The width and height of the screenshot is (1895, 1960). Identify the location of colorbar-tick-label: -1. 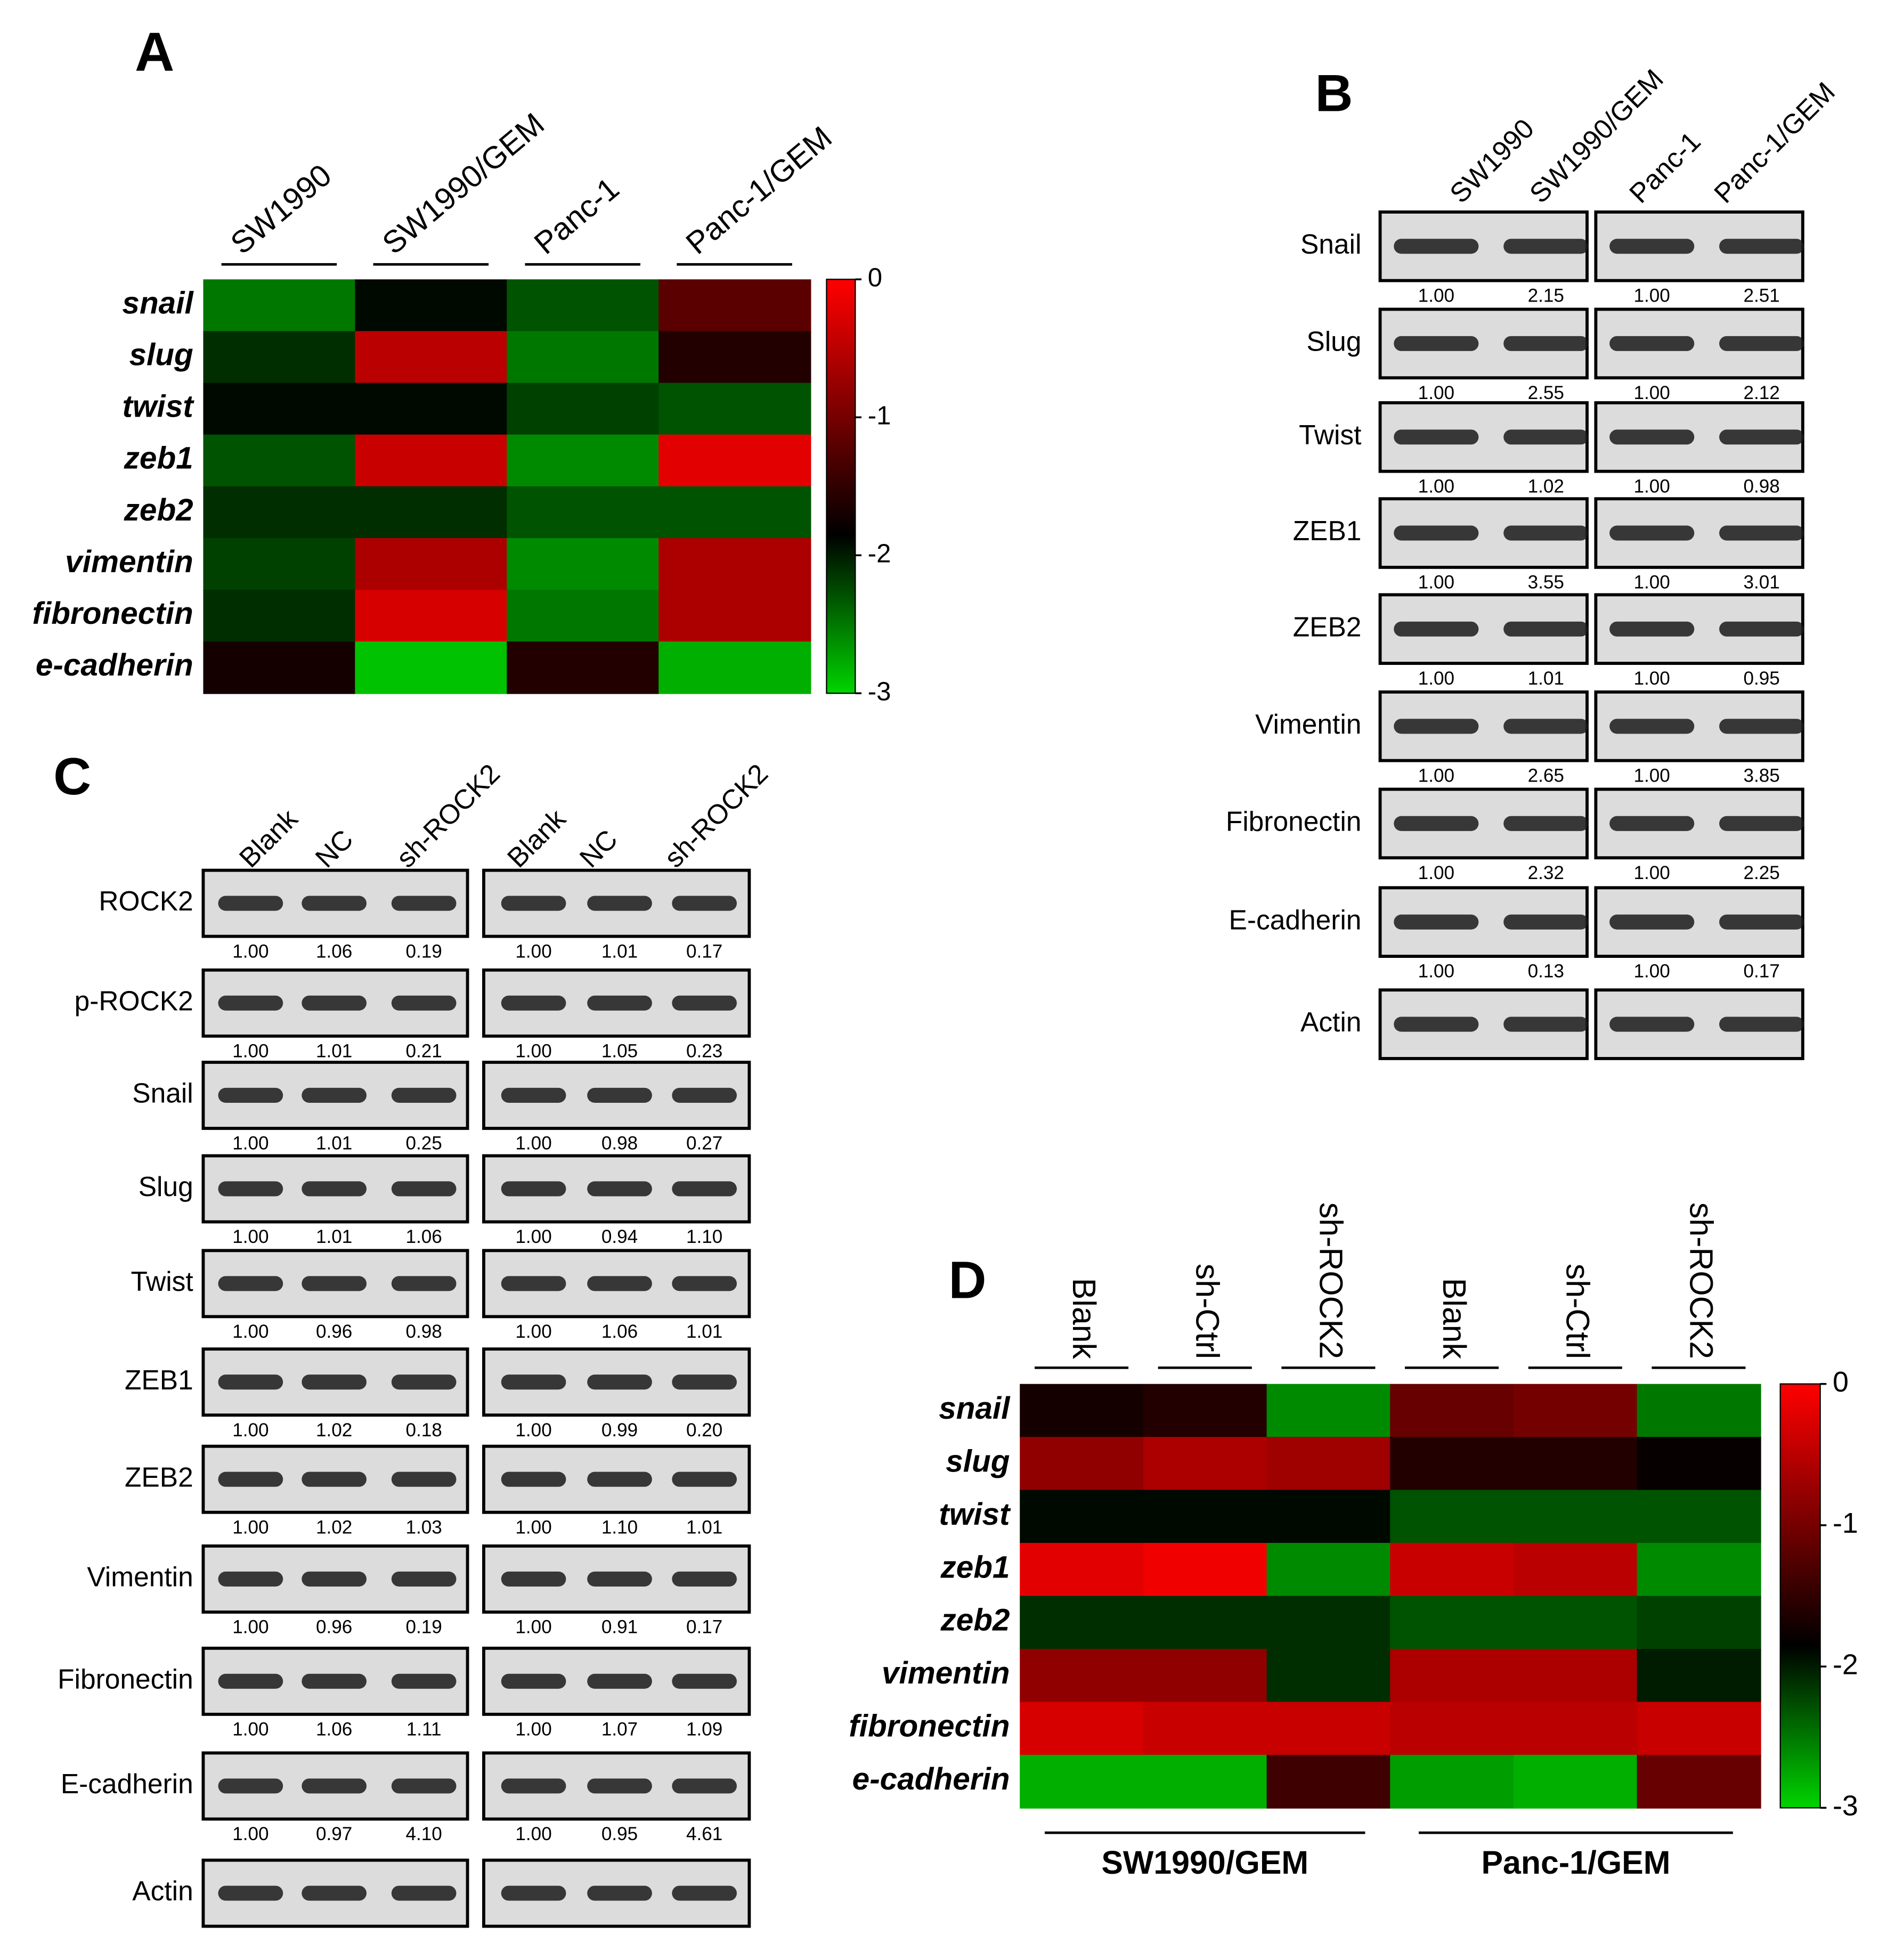
(1845, 1523).